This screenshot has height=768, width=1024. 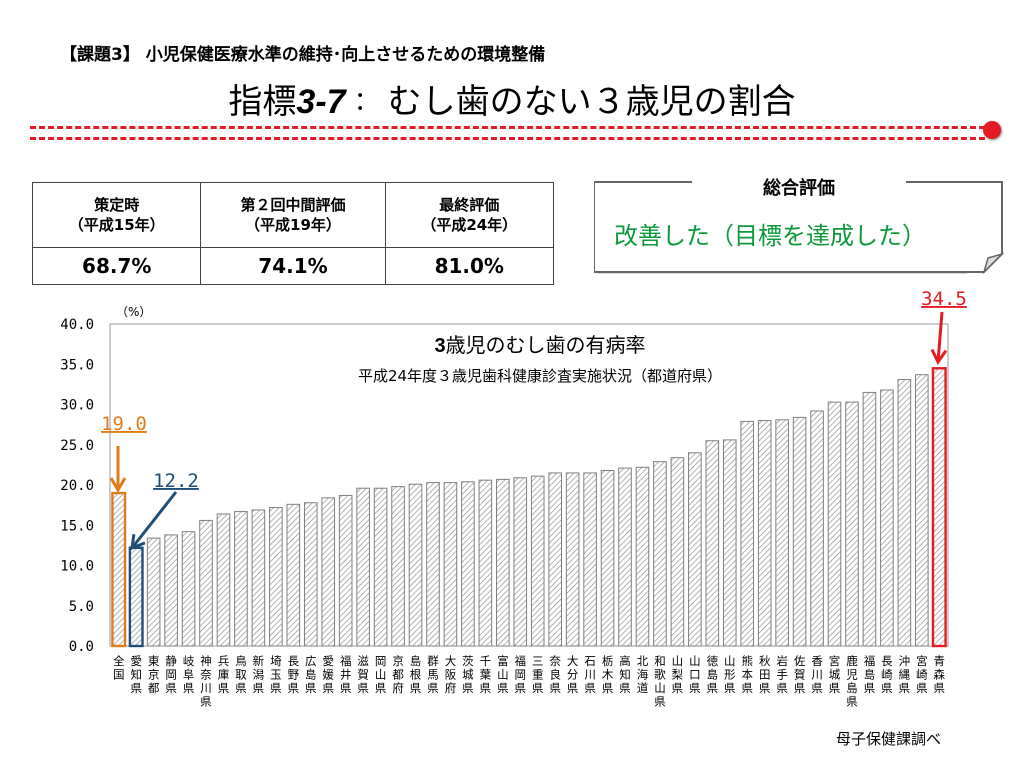 I want to click on x-tick-label: 茨城県, so click(x=468, y=674).